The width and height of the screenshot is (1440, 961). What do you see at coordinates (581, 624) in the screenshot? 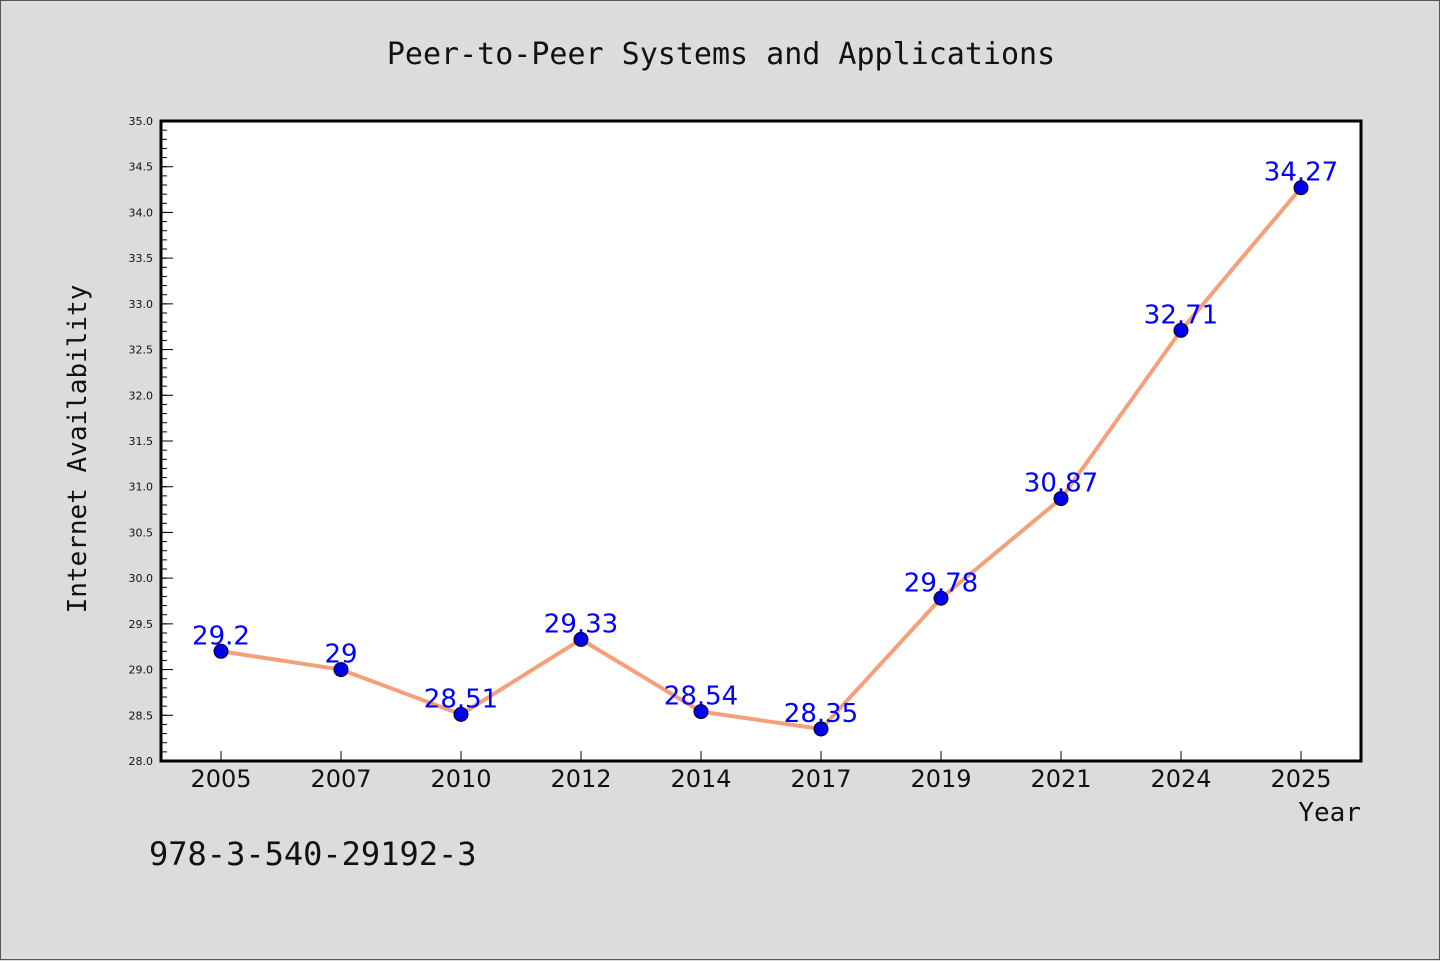
I see `data-label: 29.33` at bounding box center [581, 624].